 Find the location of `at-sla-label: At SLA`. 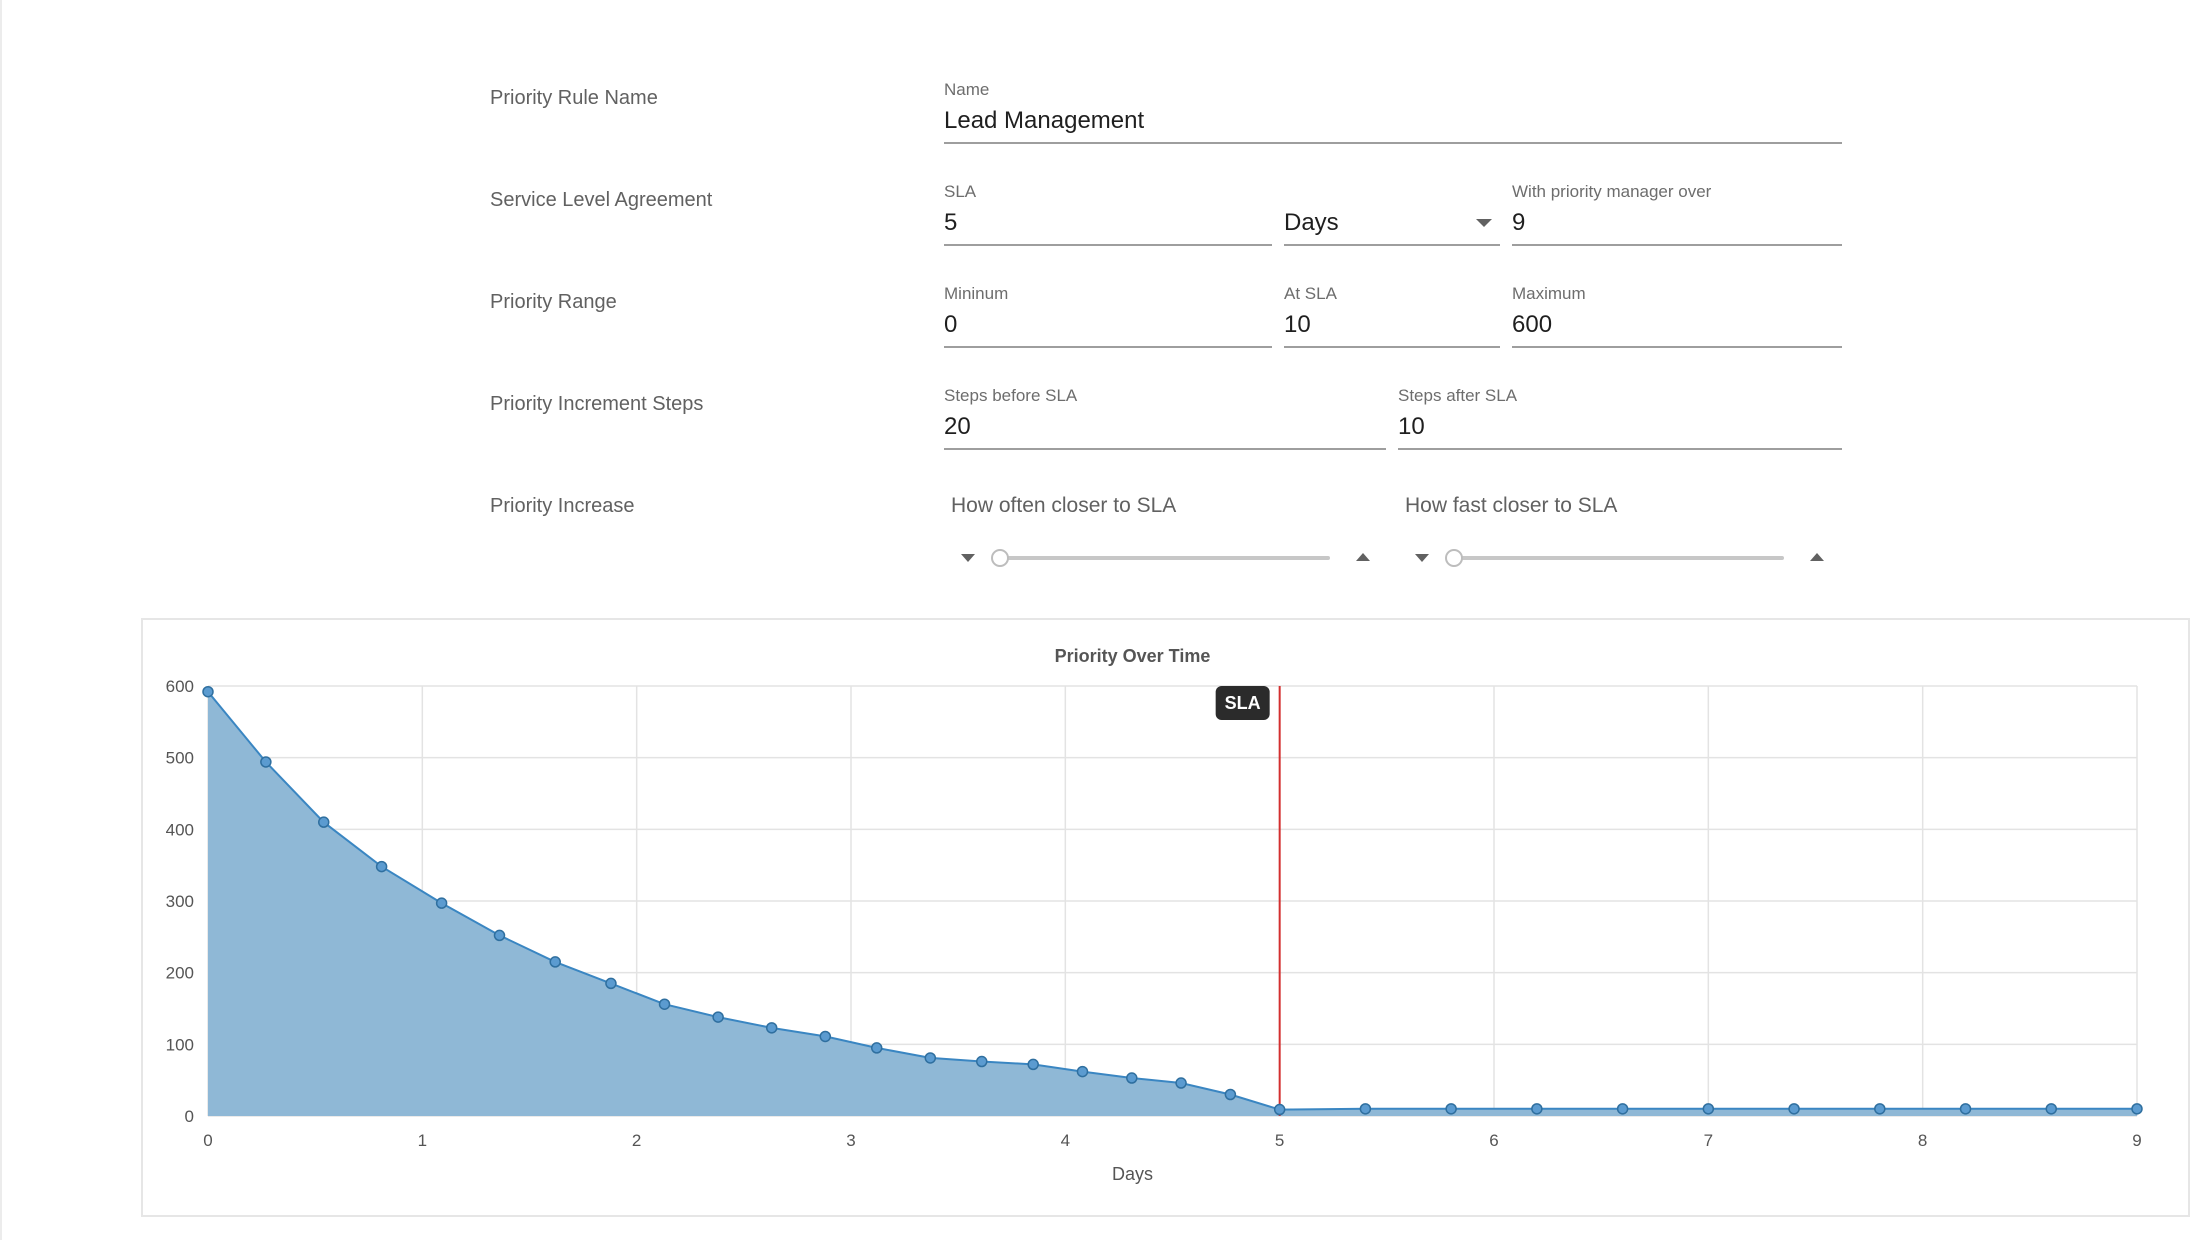

at-sla-label: At SLA is located at coordinates (1310, 293).